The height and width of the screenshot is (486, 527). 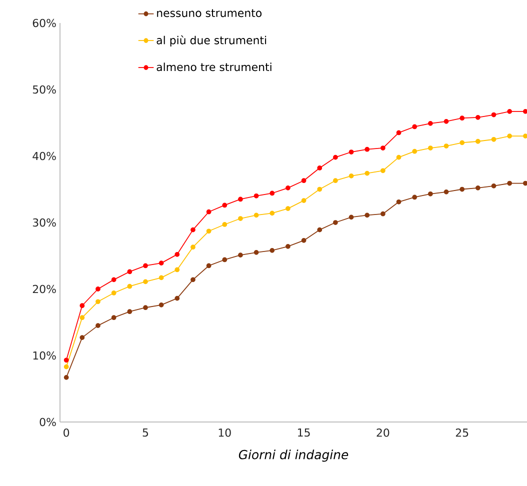 I want to click on y-tick-label: 10%, so click(x=44, y=355).